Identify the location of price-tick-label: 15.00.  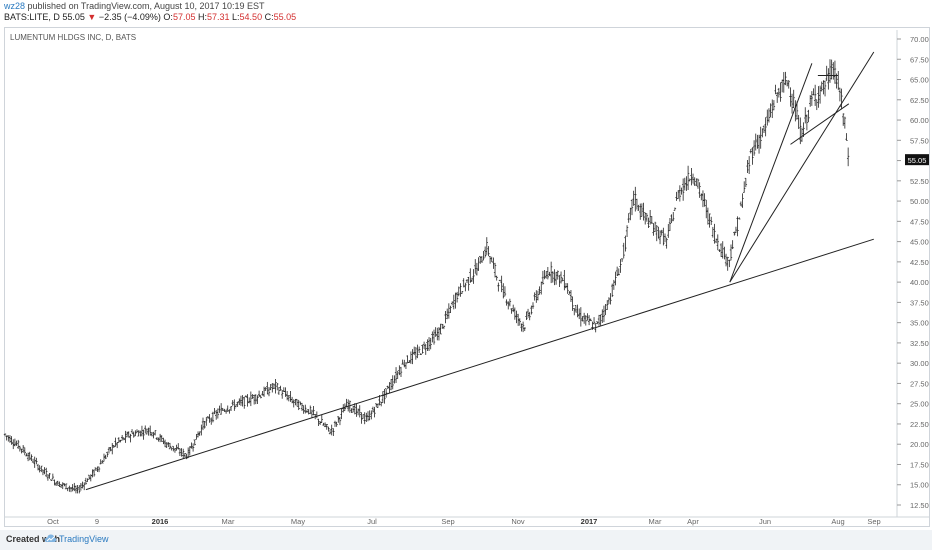
(919, 485).